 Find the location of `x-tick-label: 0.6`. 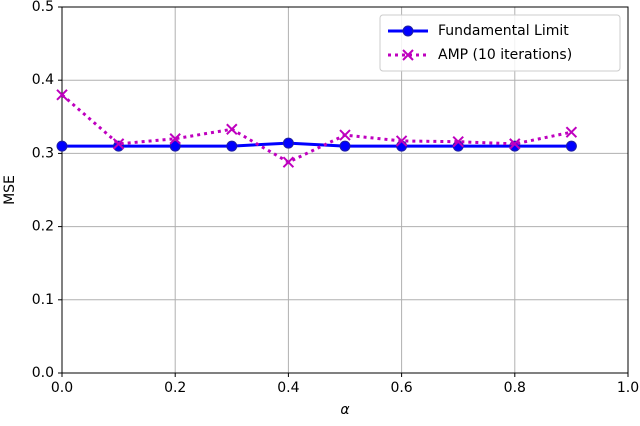

x-tick-label: 0.6 is located at coordinates (401, 388).